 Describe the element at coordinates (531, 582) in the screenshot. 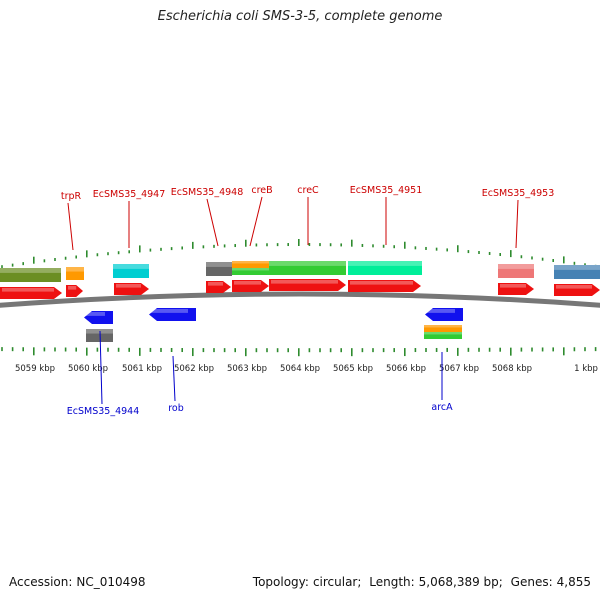

I see `genes-label: Genes:` at that location.